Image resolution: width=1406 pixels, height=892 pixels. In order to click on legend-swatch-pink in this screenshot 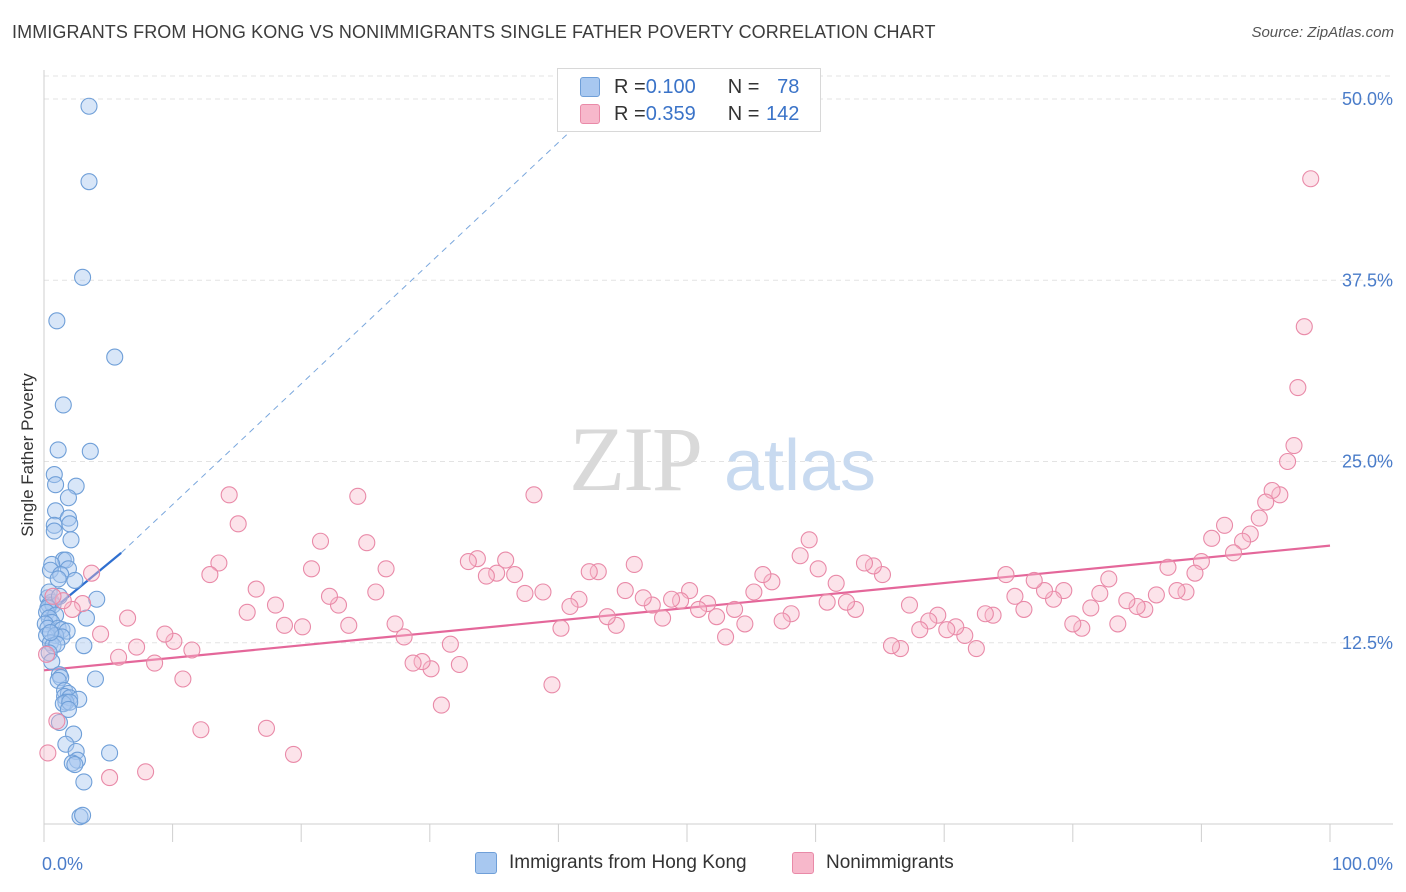, I will do `click(590, 114)`.